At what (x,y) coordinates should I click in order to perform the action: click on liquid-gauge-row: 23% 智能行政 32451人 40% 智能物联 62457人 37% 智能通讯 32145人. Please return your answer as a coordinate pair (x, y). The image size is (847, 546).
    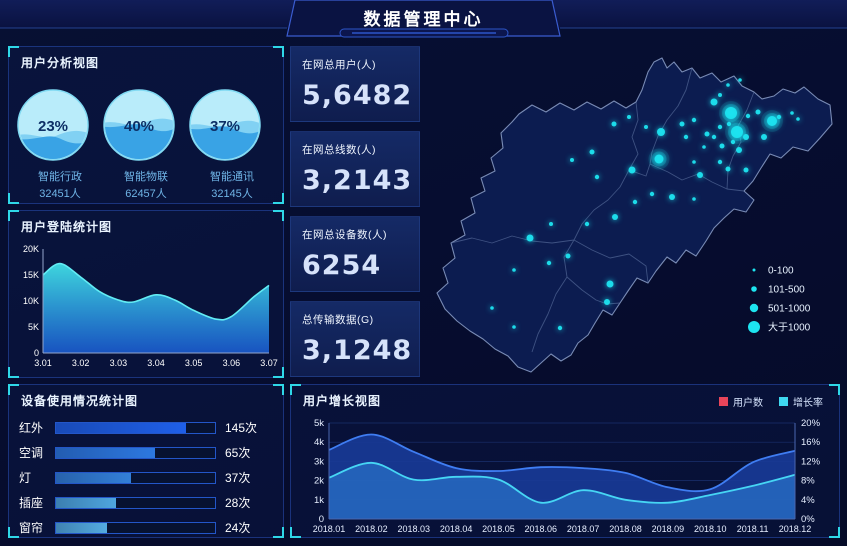
    Looking at the image, I should click on (146, 138).